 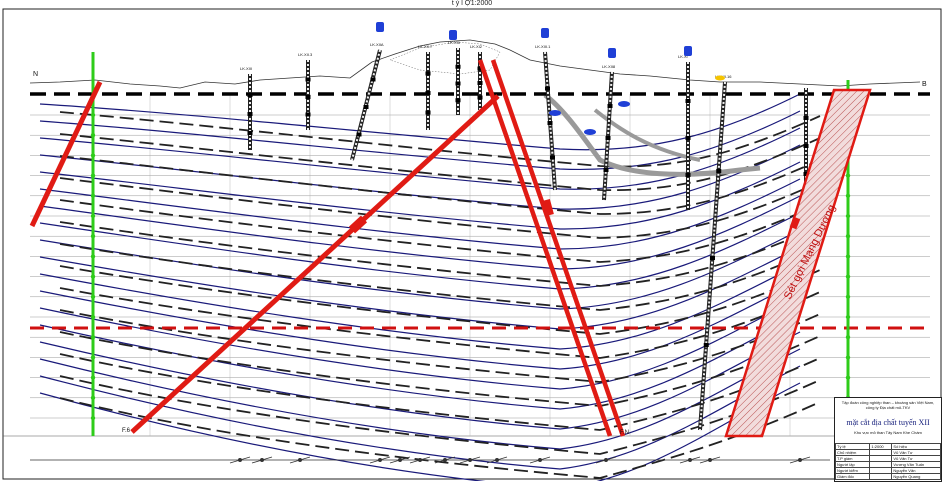 What do you see at coordinates (684, 132) in the screenshot?
I see `borehole: LK.Xi` at bounding box center [684, 132].